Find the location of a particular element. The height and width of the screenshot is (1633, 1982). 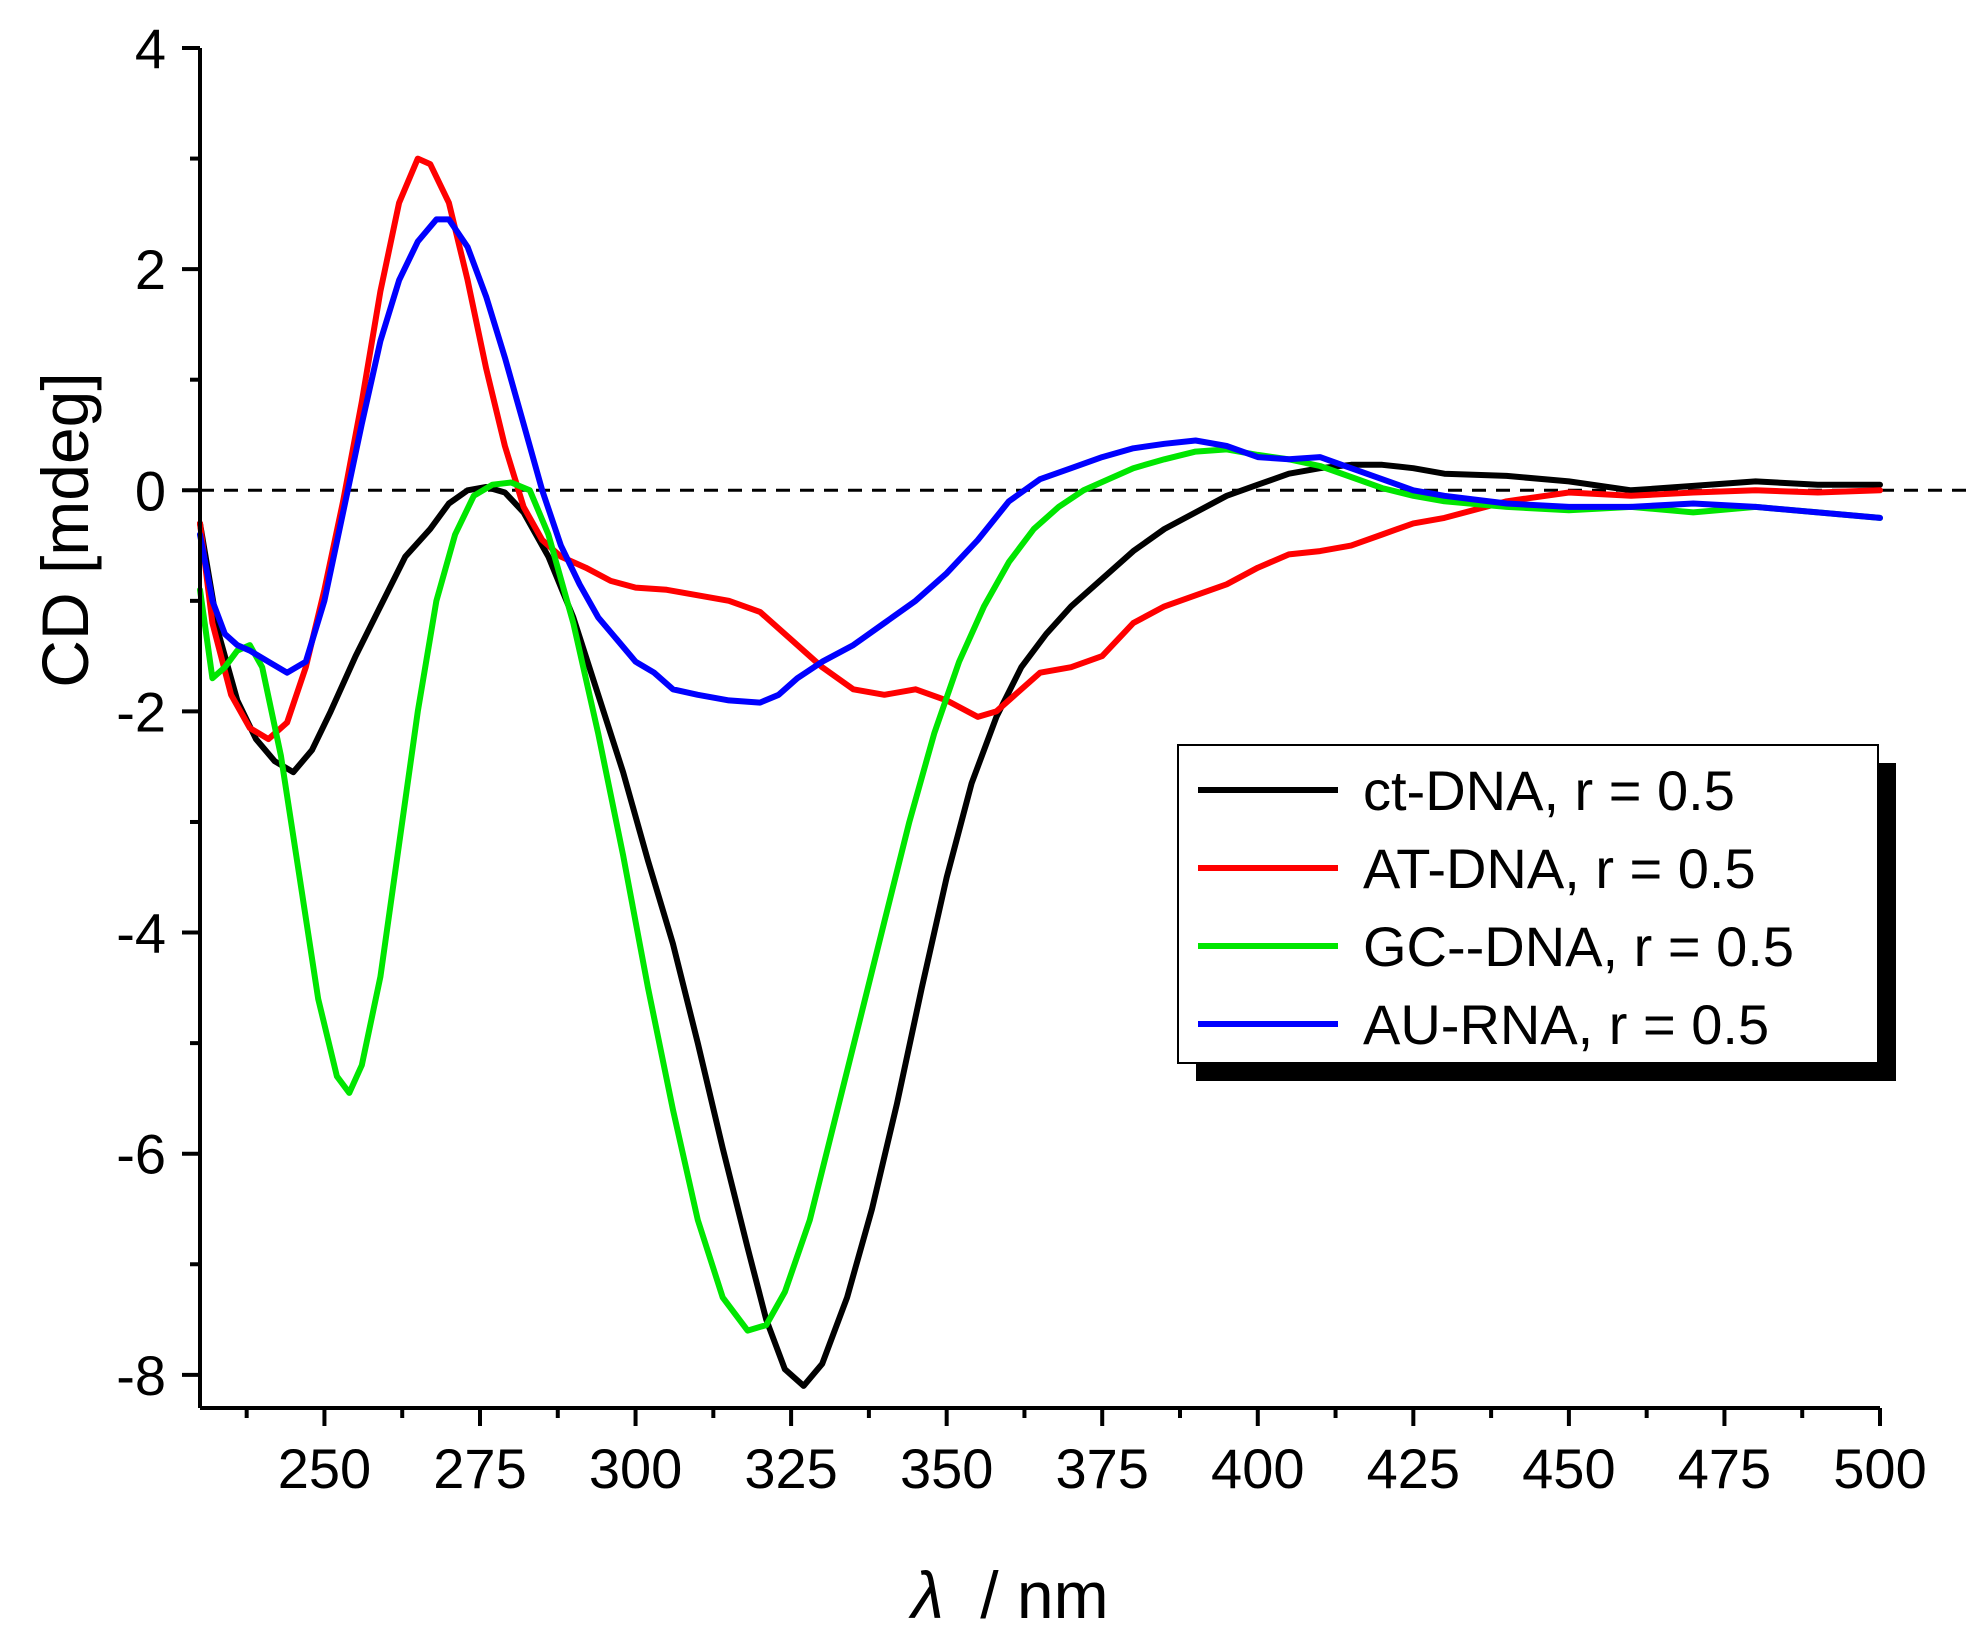

x-tick-label: 425 is located at coordinates (1413, 1468).